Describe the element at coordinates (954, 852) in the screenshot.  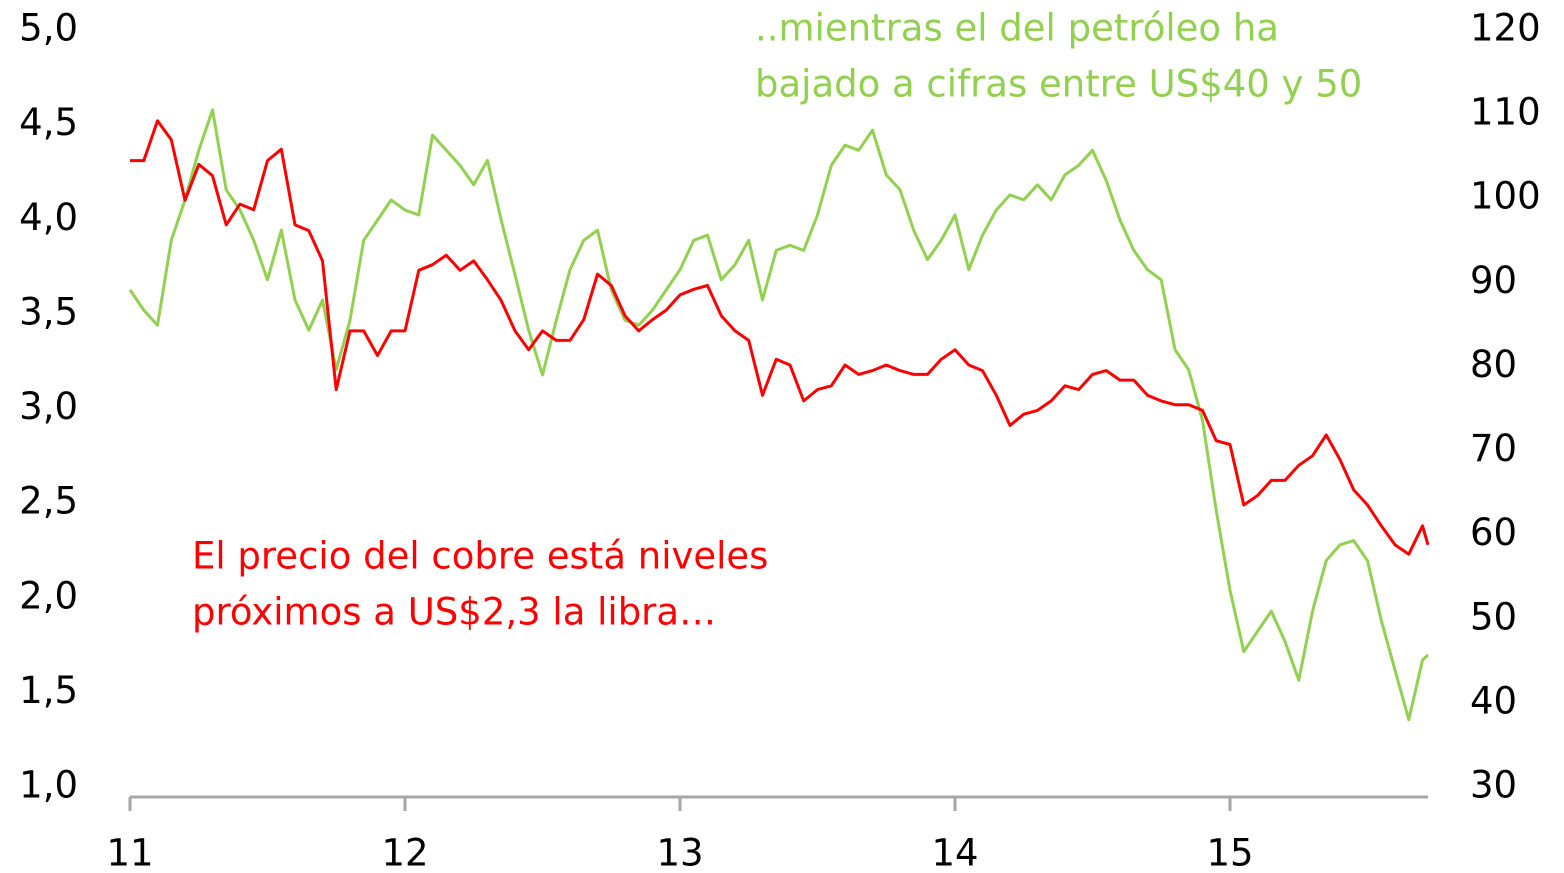
I see `x-tick-label: 14` at that location.